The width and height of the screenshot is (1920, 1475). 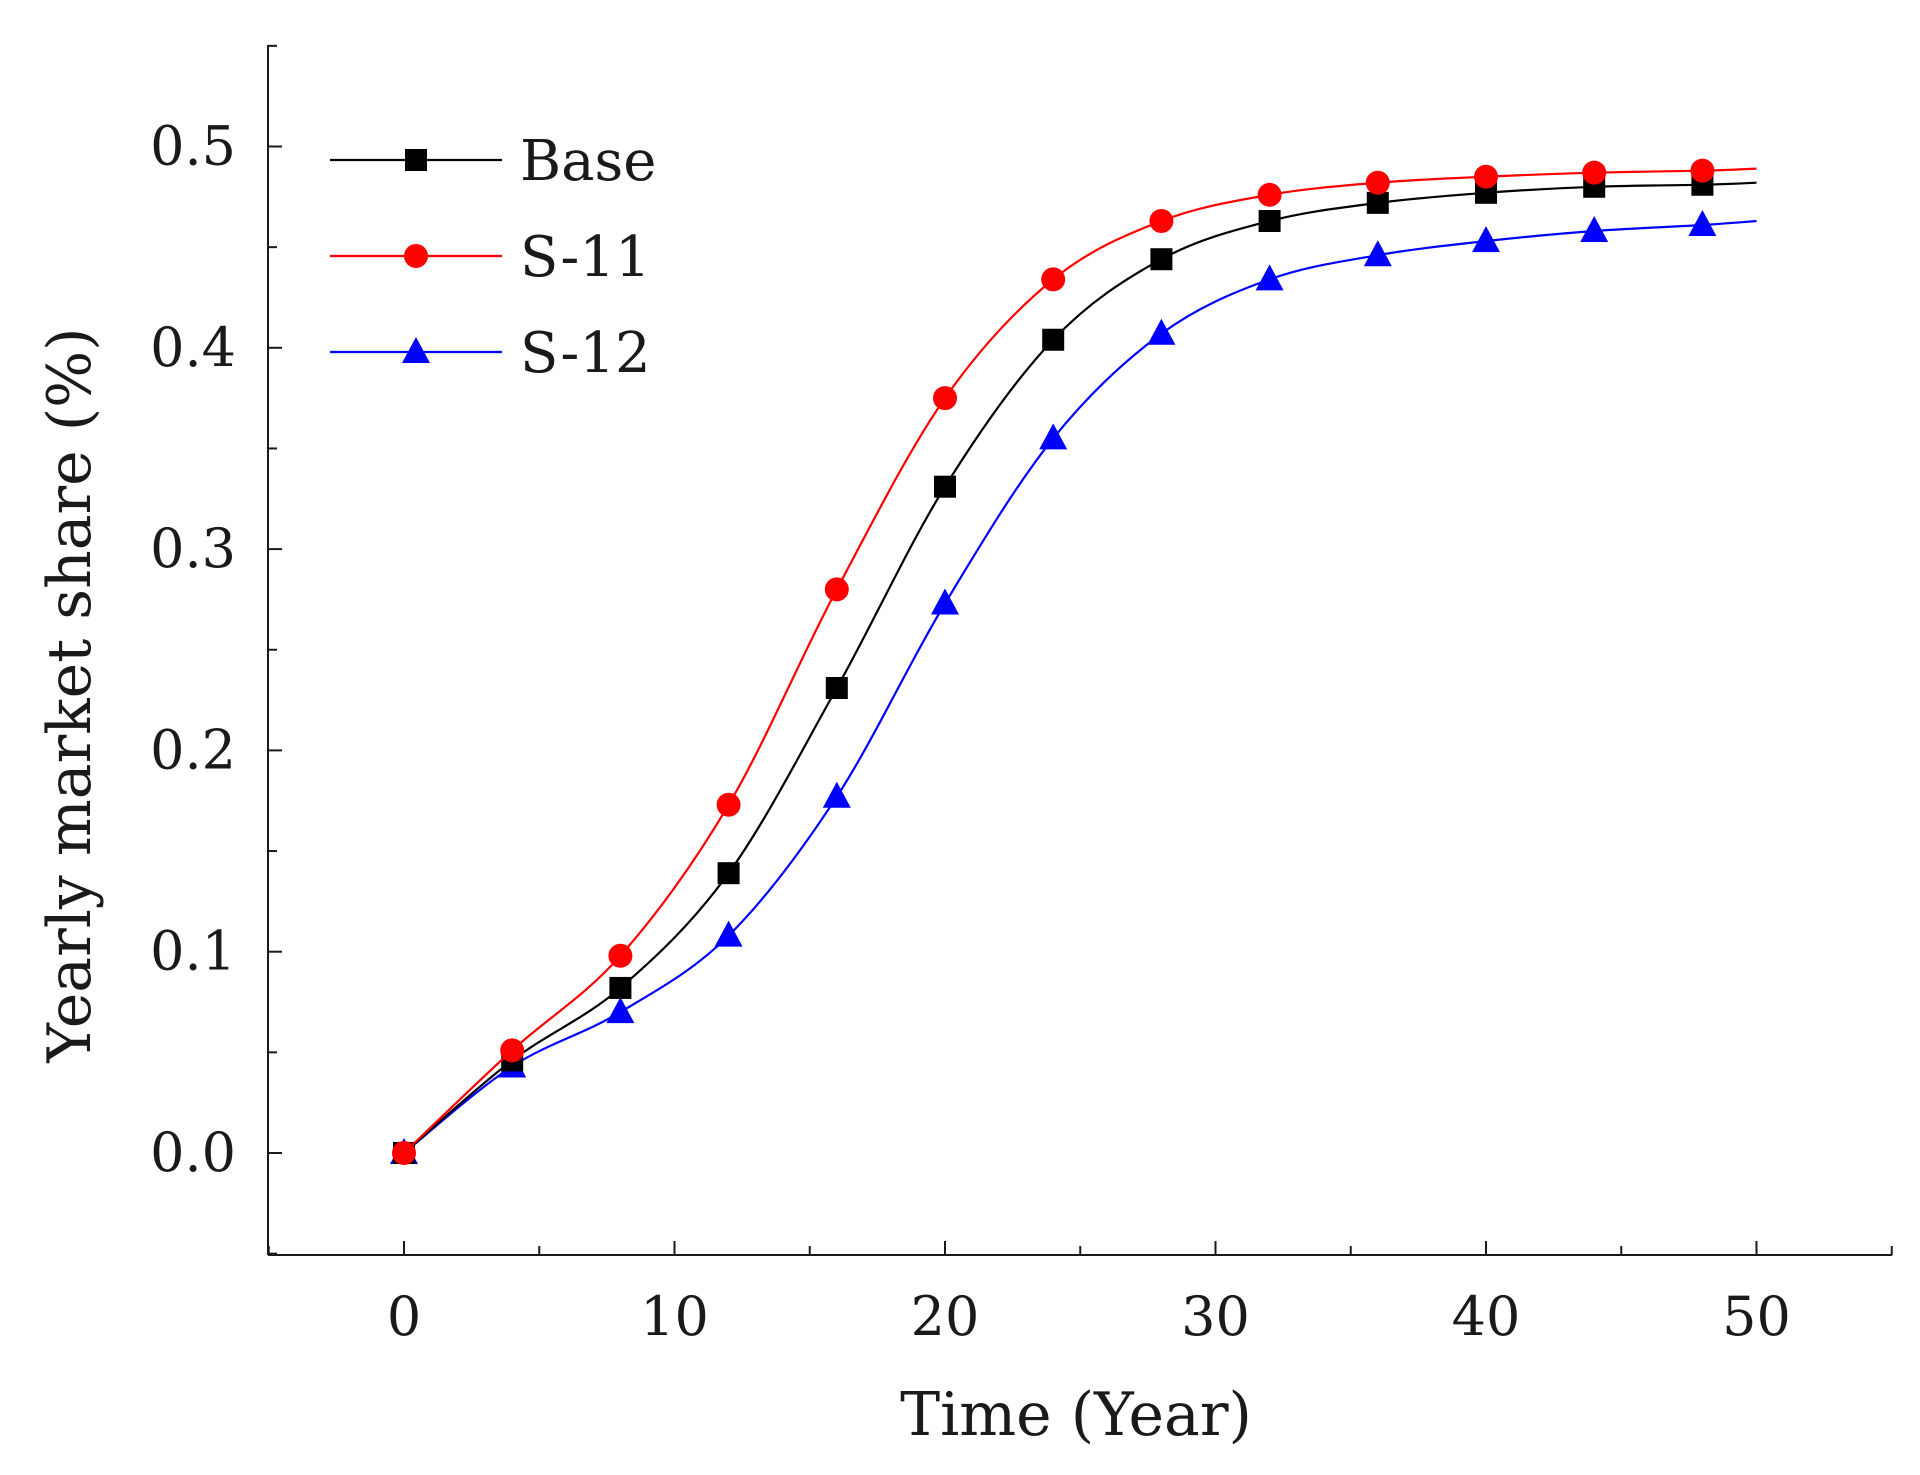 I want to click on y-ticks: 0.0 0.1 0.2 0.3 0.4 0.5, so click(x=216, y=649).